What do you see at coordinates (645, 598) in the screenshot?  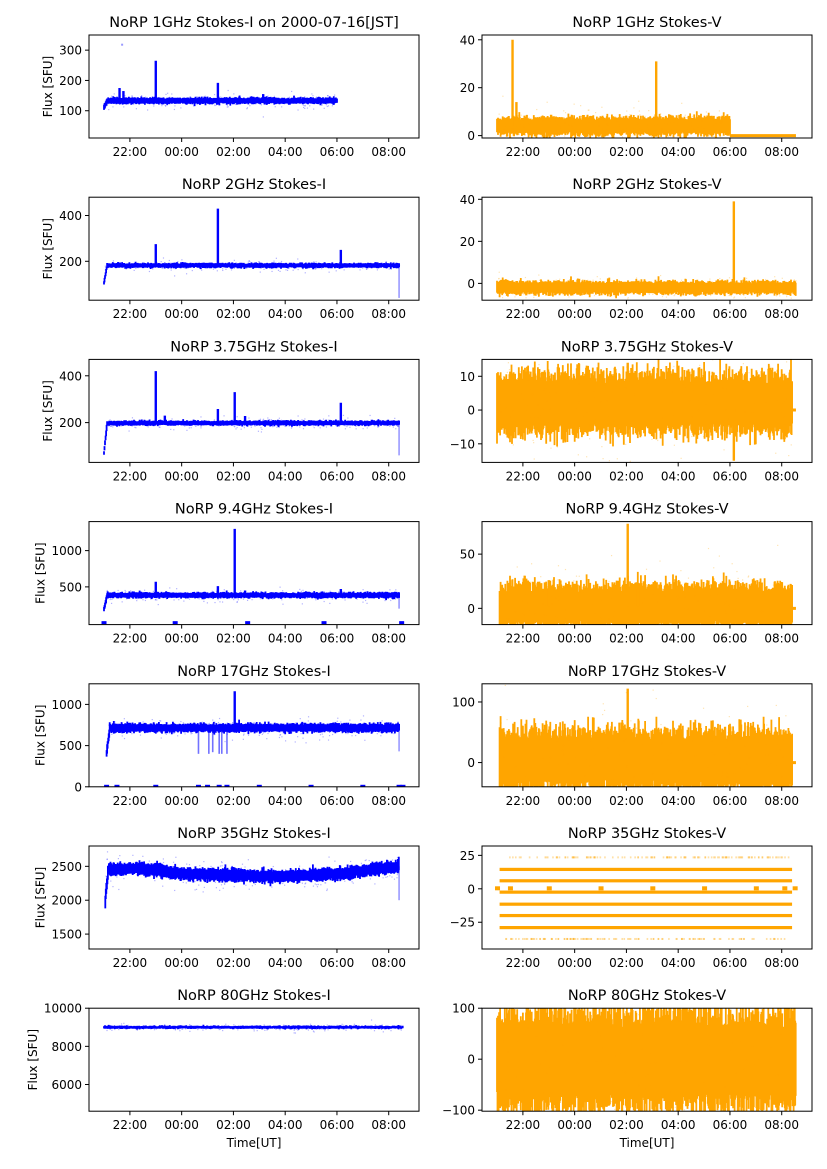 I see `data-band` at bounding box center [645, 598].